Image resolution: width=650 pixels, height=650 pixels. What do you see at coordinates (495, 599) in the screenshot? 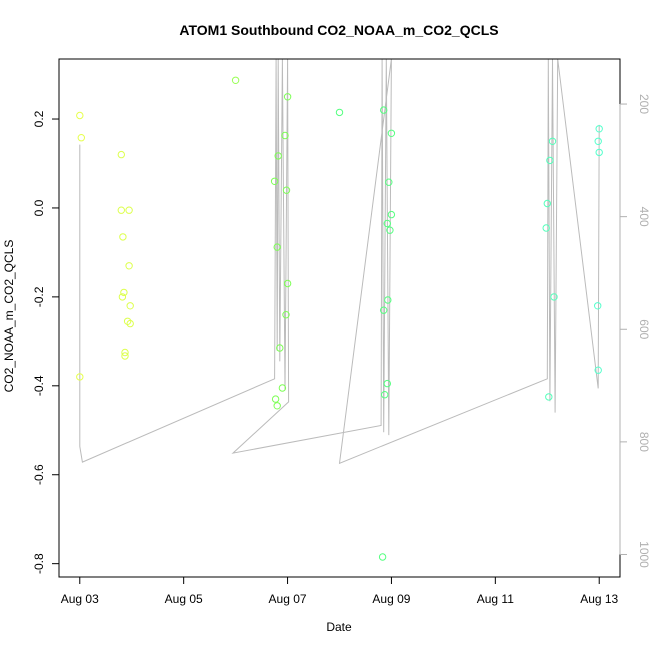
I see `x-tick-label: Aug 11` at bounding box center [495, 599].